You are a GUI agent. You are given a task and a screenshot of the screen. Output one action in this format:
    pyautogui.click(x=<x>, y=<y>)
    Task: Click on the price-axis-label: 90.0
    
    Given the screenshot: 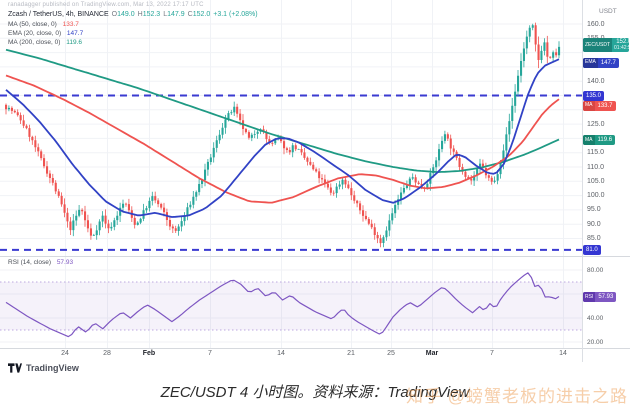 What is the action you would take?
    pyautogui.click(x=594, y=224)
    